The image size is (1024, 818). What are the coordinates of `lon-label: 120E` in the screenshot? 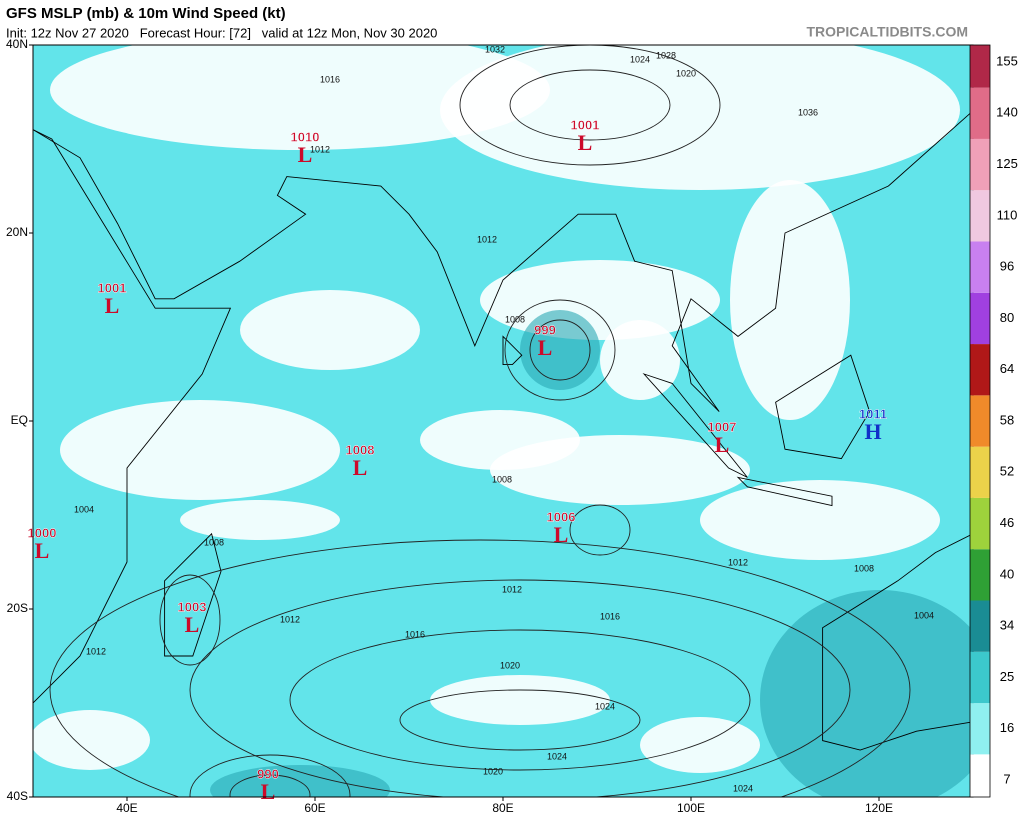 It's located at (879, 808).